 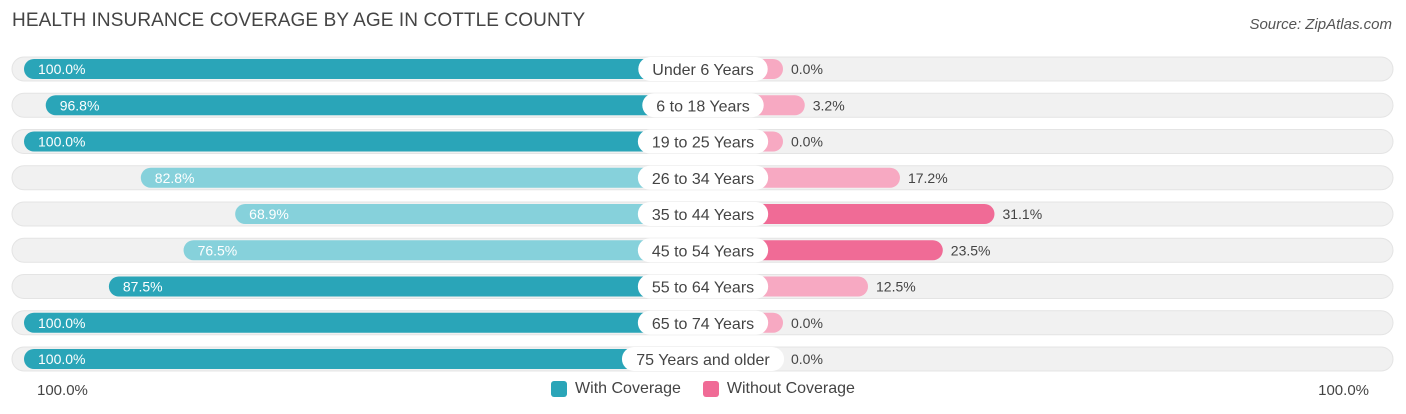 What do you see at coordinates (1320, 24) in the screenshot?
I see `source-credit: Source: ZipAtlas.com` at bounding box center [1320, 24].